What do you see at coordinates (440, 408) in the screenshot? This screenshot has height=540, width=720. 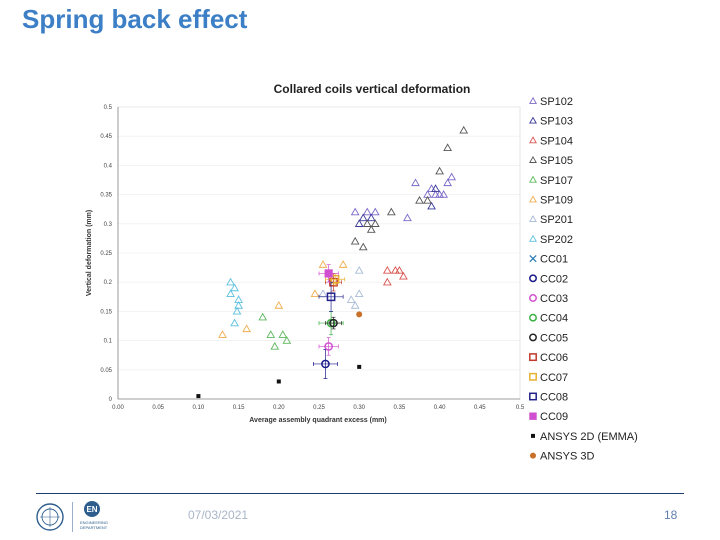 I see `x-tick-label: 0.40` at bounding box center [440, 408].